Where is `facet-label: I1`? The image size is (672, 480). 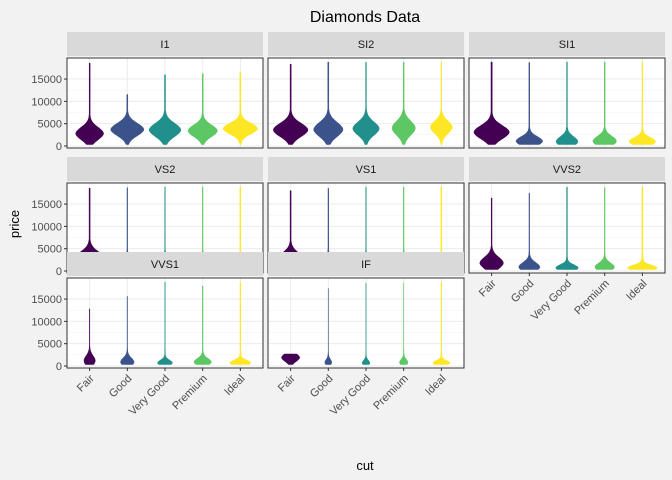
facet-label: I1 is located at coordinates (164, 45).